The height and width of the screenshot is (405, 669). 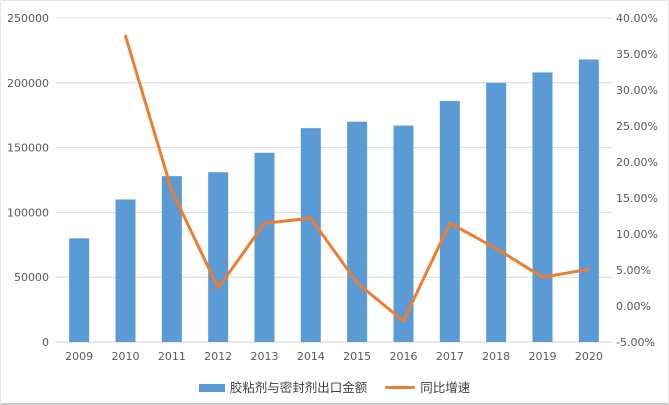 I want to click on bar-2012, so click(x=218, y=257).